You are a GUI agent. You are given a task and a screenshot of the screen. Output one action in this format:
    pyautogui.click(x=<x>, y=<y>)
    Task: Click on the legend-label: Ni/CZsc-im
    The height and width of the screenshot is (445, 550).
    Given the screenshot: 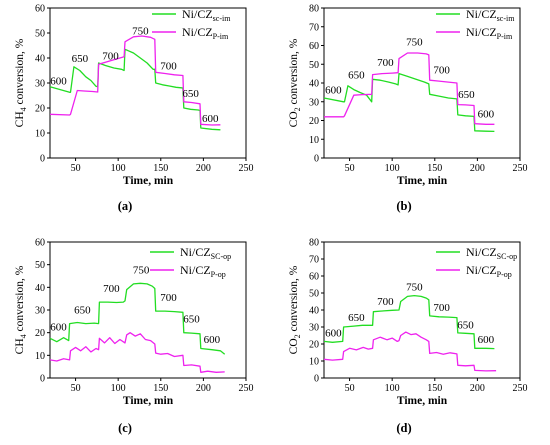 What is the action you would take?
    pyautogui.click(x=206, y=15)
    